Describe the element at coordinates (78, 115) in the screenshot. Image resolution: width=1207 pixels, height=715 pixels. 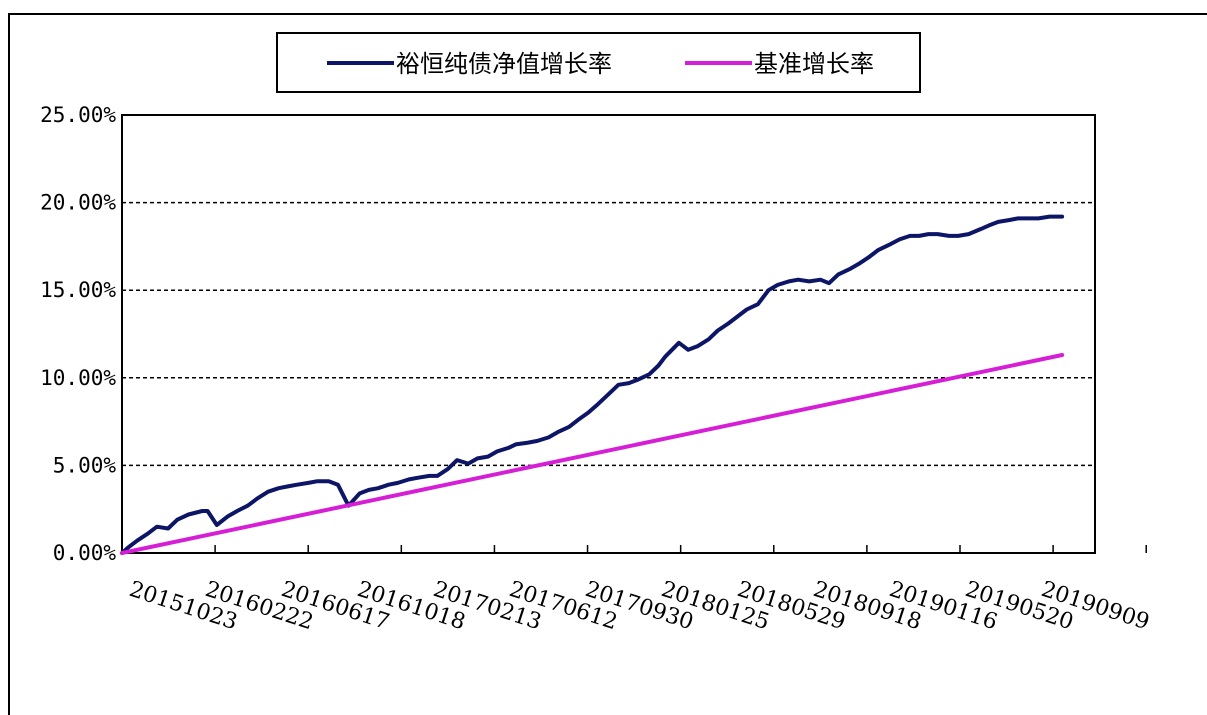
I see `y-tick-label: 25.00%` at that location.